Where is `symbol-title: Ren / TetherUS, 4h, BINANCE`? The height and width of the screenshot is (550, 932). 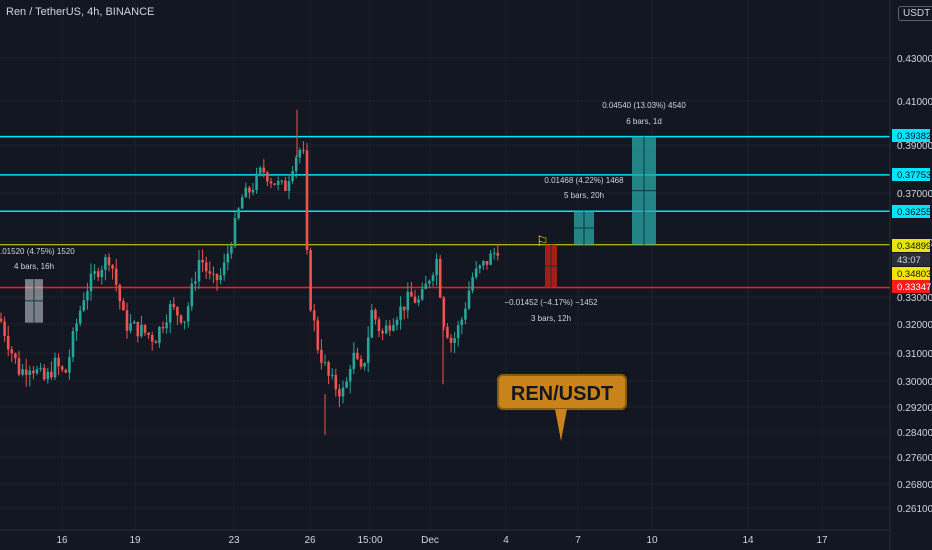
symbol-title: Ren / TetherUS, 4h, BINANCE is located at coordinates (80, 12).